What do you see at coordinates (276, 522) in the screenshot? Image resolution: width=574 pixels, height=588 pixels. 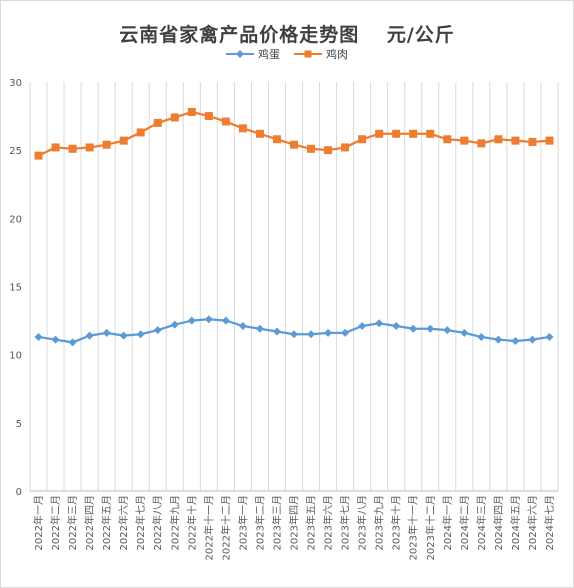 I see `x-tick-label: 2023年三月` at bounding box center [276, 522].